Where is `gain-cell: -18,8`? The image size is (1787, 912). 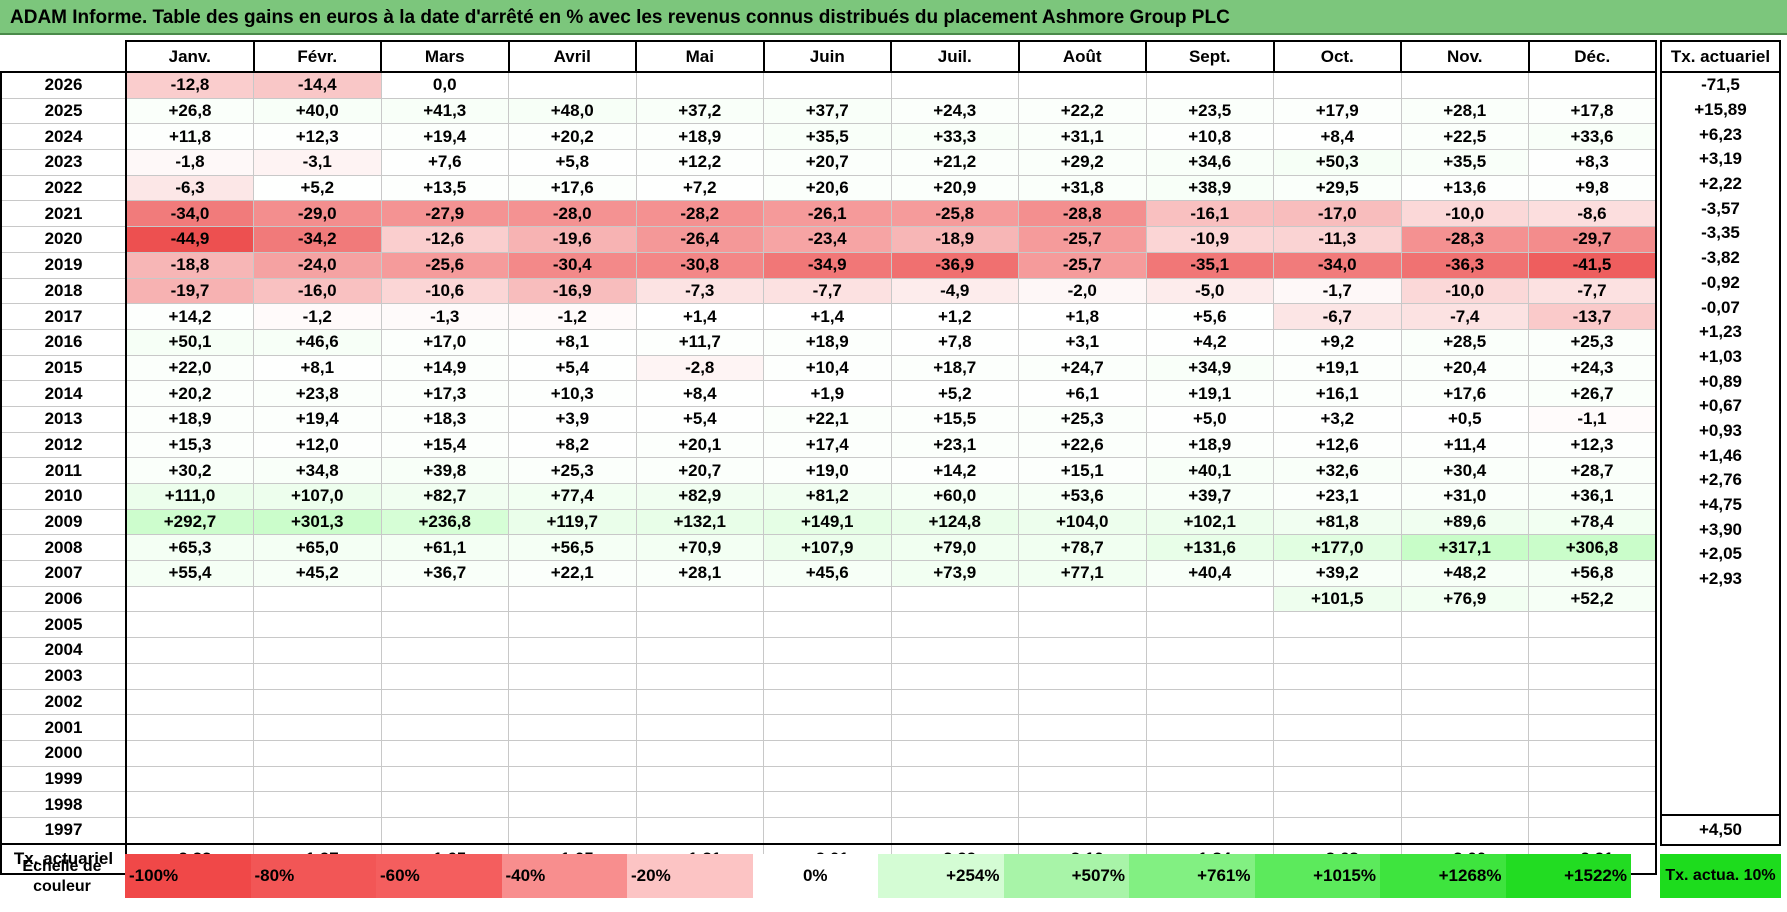 gain-cell: -18,8 is located at coordinates (189, 265).